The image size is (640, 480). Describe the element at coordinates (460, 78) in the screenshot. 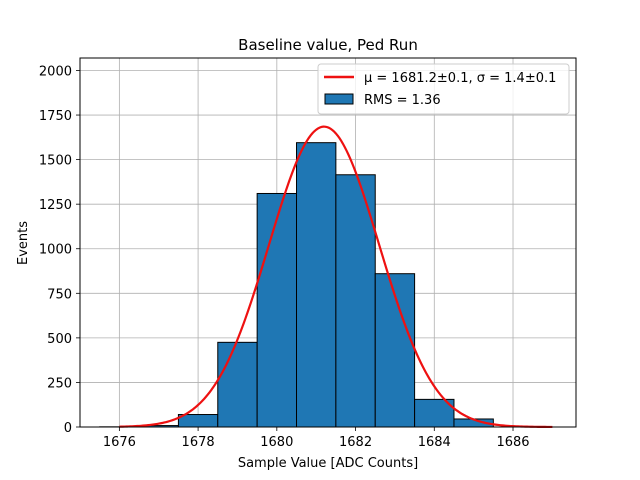

I see `legend-fit-label: μ = 1681.2±0.1, σ = 1.4±0.1` at that location.